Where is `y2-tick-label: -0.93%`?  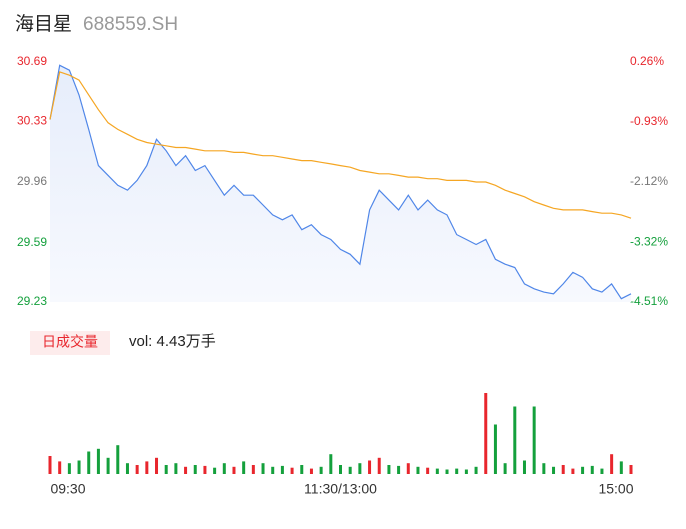 y2-tick-label: -0.93% is located at coordinates (649, 121).